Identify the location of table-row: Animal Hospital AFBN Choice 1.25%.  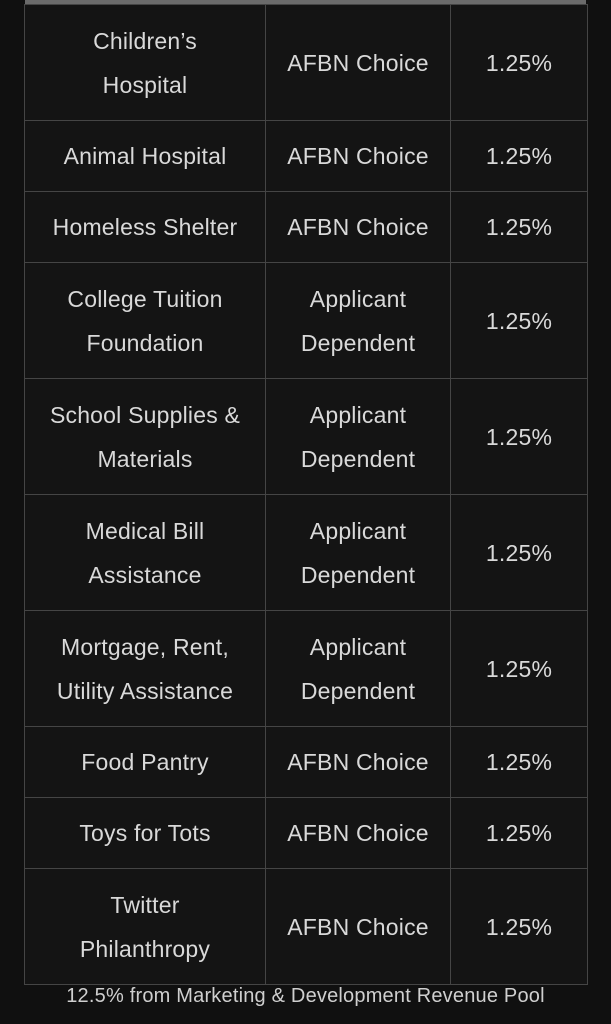
(306, 156).